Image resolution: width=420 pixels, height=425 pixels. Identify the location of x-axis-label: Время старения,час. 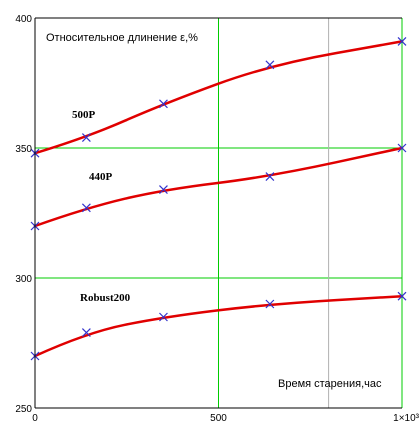
(330, 384).